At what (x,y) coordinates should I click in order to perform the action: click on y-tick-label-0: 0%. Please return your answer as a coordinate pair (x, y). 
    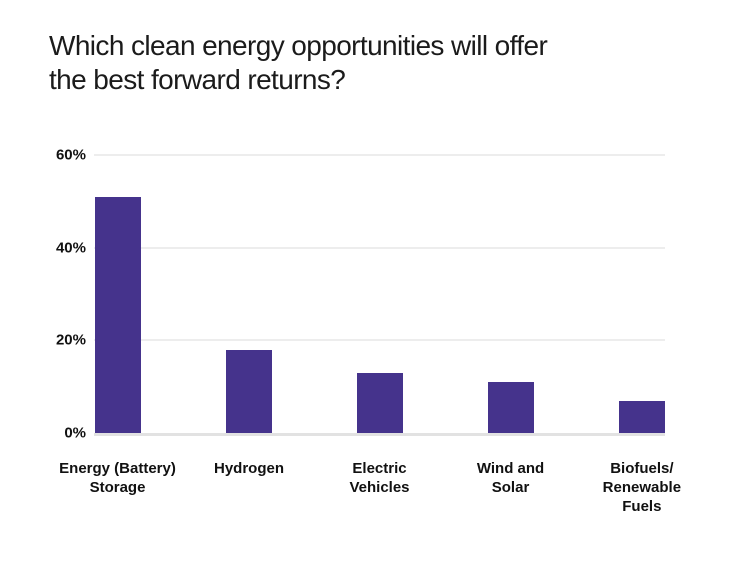
    Looking at the image, I should click on (75, 433).